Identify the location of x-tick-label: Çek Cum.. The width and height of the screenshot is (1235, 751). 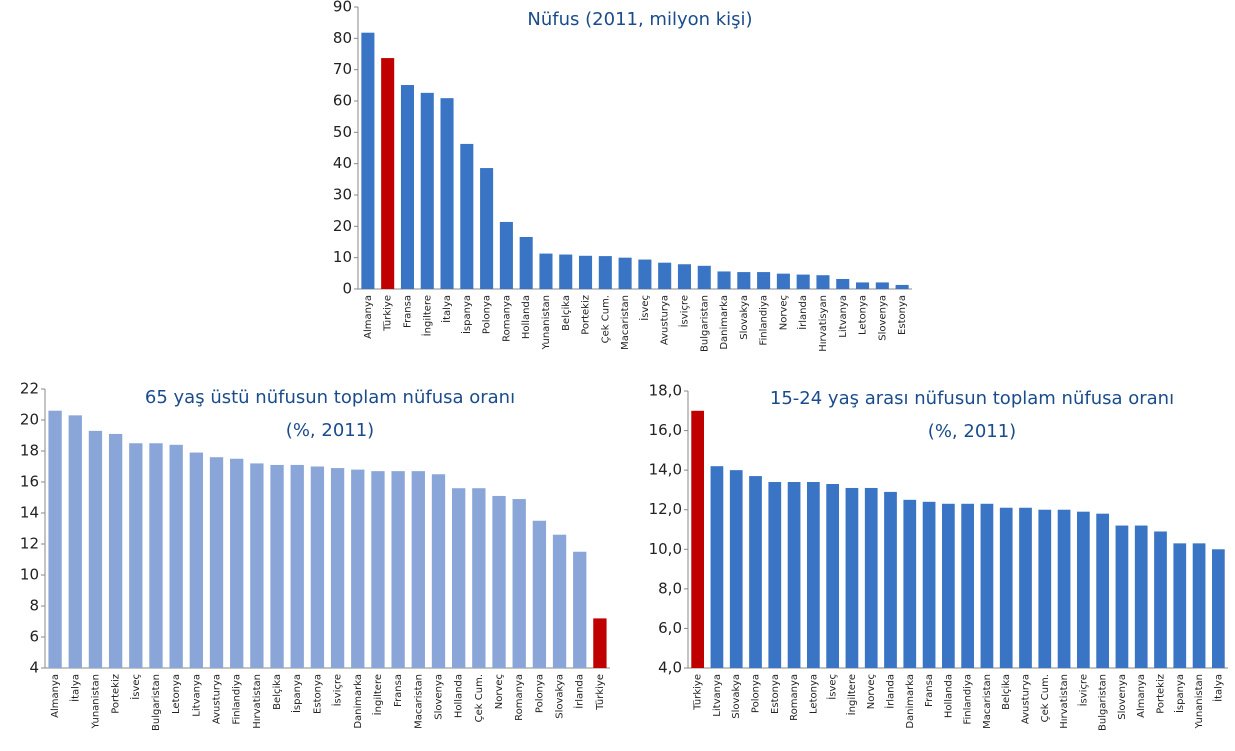
(605, 319).